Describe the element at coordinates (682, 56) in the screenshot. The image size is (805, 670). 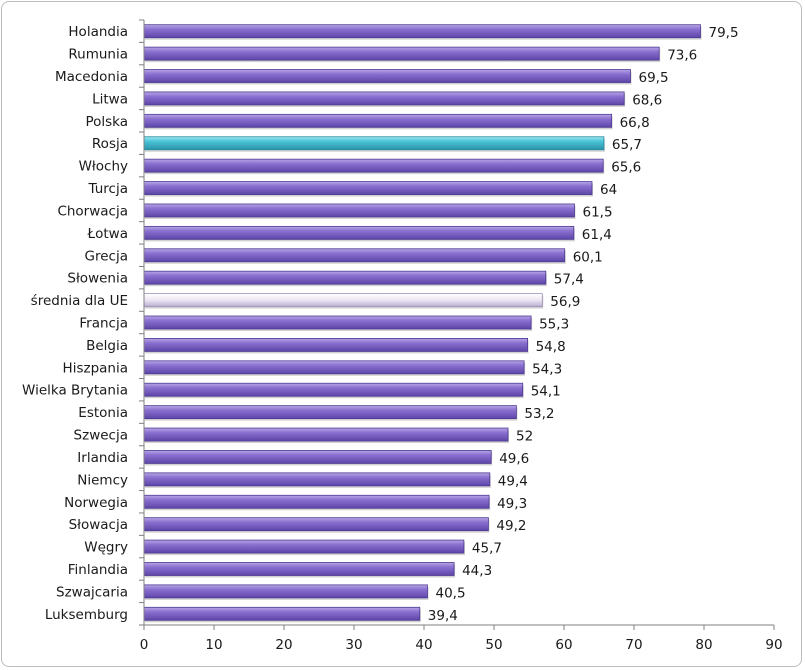
I see `value-label: 73,6` at that location.